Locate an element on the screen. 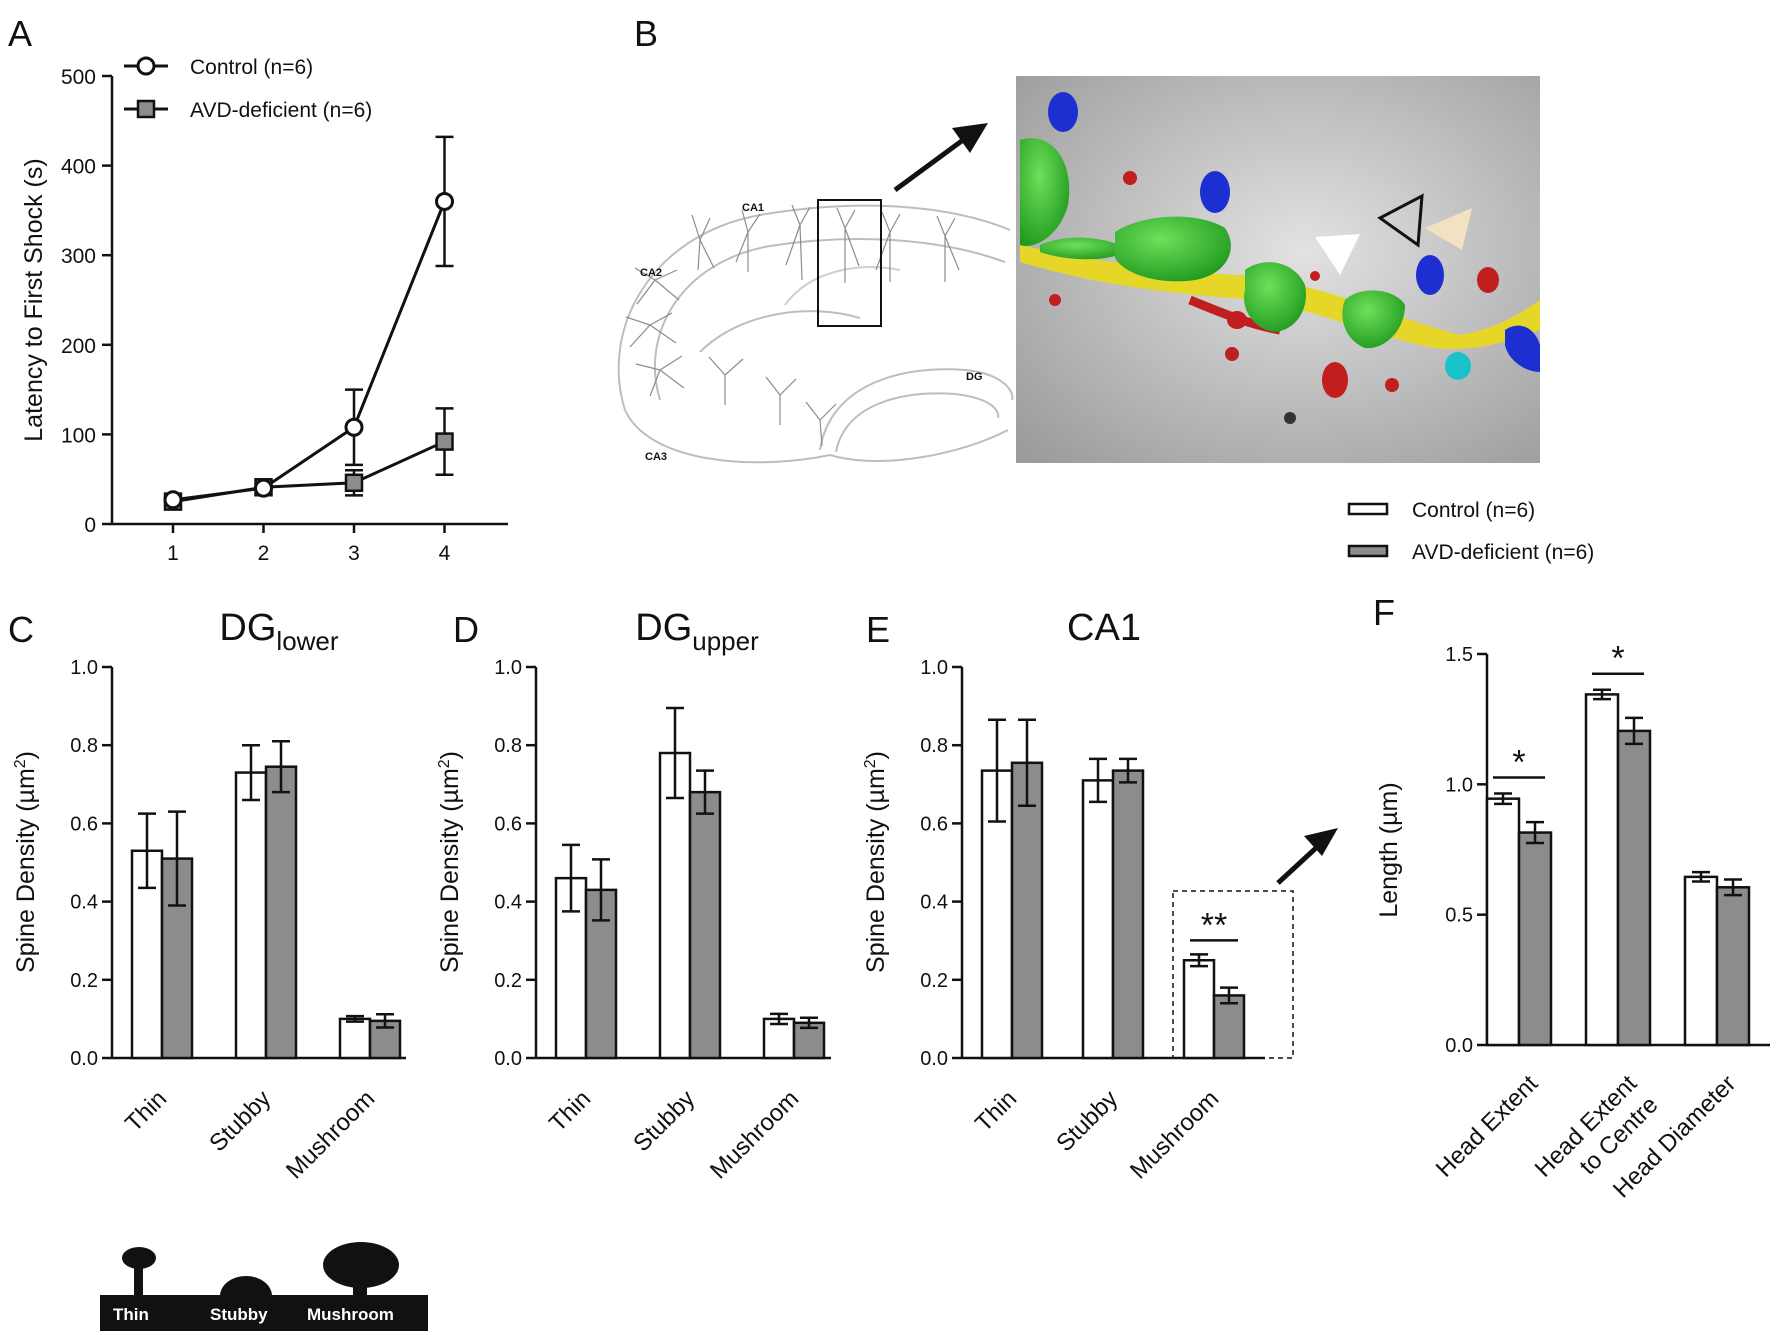  panel-d-category-label-line: Mushroom is located at coordinates (754, 1134).